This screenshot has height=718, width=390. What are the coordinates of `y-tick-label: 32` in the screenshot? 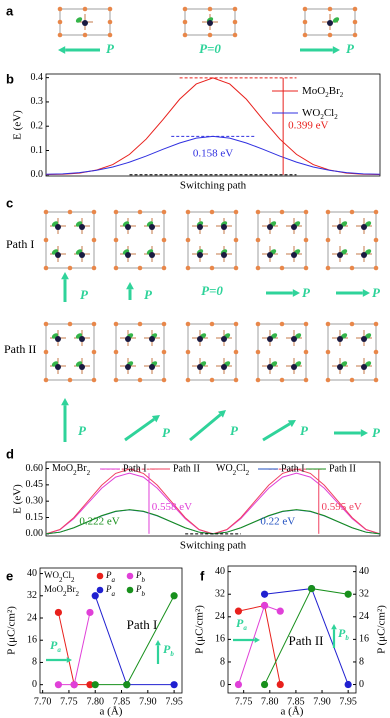 It's located at (32, 595).